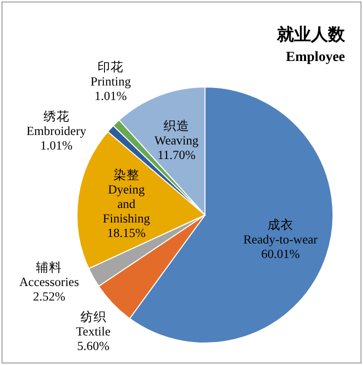  What do you see at coordinates (311, 34) in the screenshot?
I see `chart-title: 就业人数` at bounding box center [311, 34].